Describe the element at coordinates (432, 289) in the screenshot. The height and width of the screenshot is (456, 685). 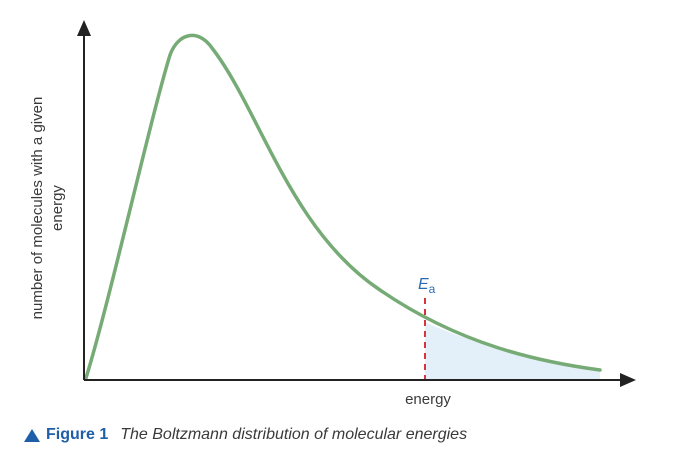
I see `activation-energy-subscript: a` at that location.